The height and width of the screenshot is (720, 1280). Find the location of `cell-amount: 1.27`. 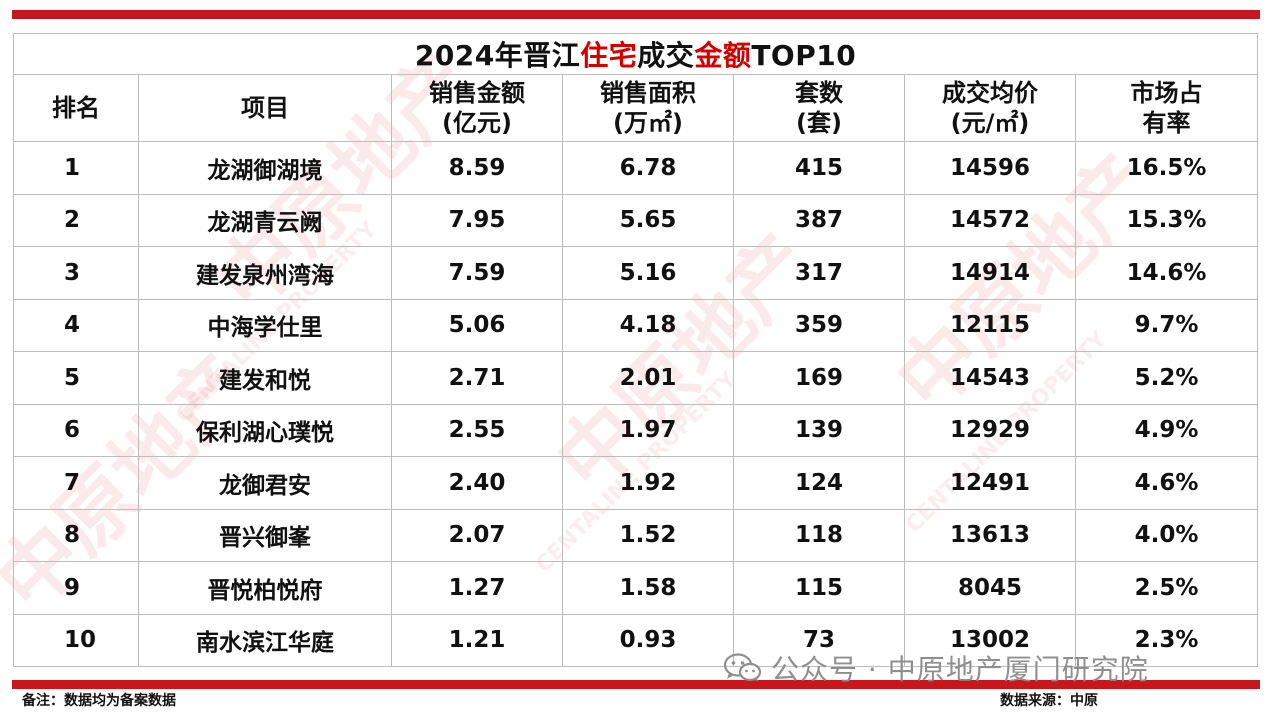

cell-amount: 1.27 is located at coordinates (477, 588).